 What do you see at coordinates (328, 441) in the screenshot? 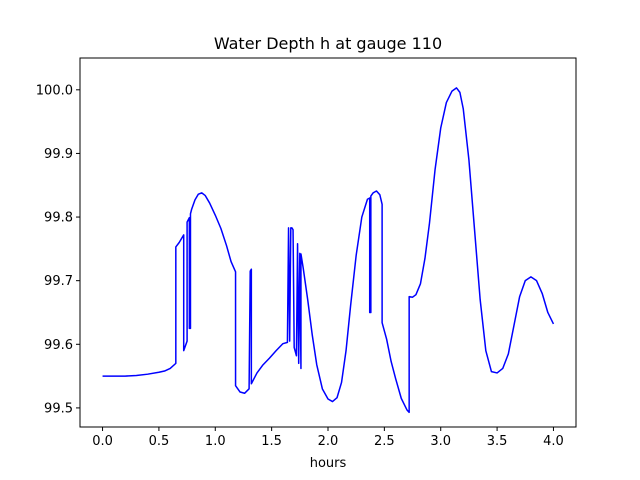
I see `x-tick-label: 2.0` at bounding box center [328, 441].